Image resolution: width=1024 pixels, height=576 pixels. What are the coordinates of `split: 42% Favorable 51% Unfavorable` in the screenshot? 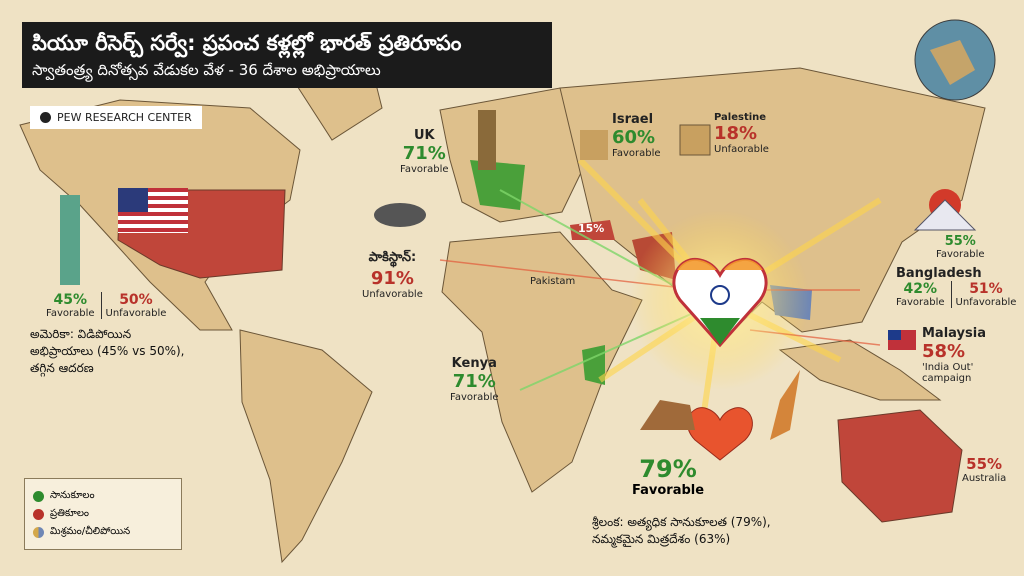 It's located at (956, 294).